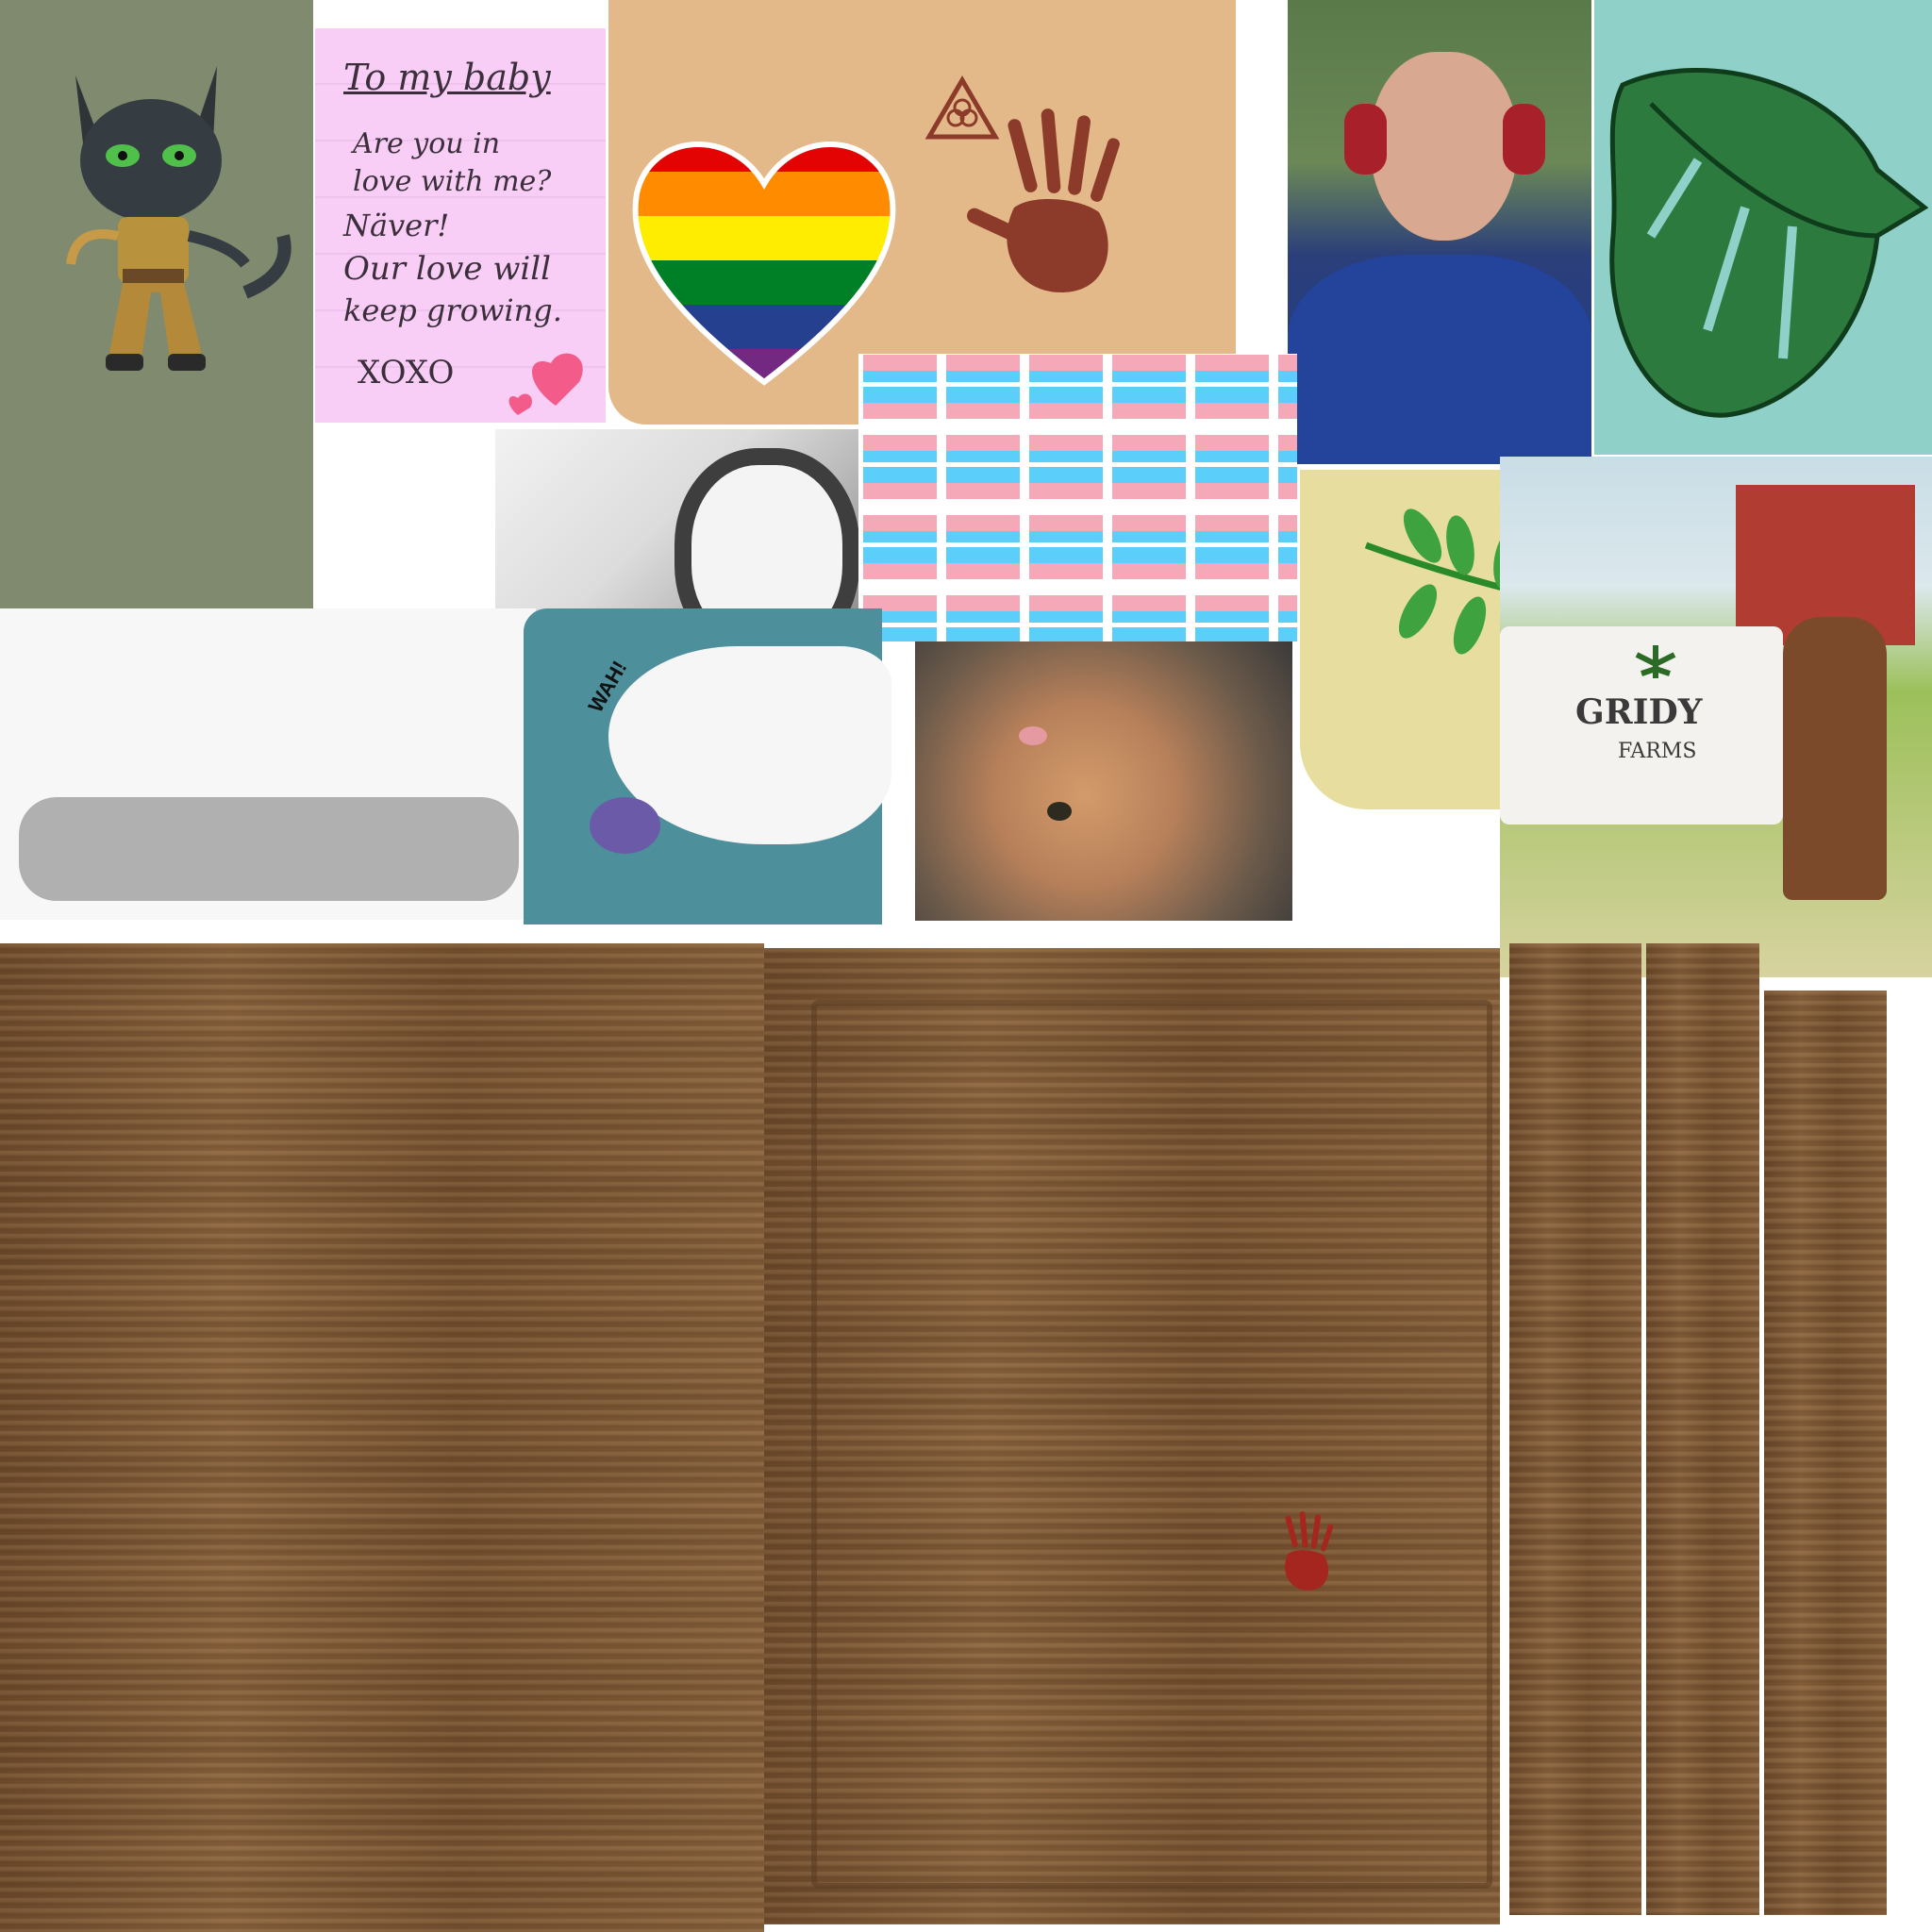 This screenshot has height=1932, width=1932. I want to click on pink-hearts-icon, so click(545, 384).